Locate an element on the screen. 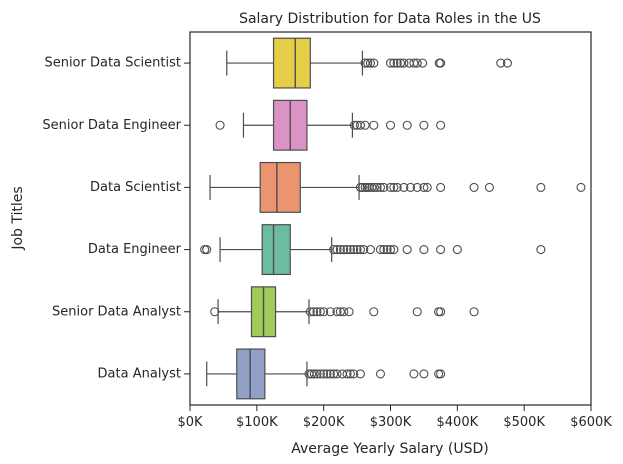 This screenshot has width=623, height=464. box-senior-data-scientist is located at coordinates (291, 63).